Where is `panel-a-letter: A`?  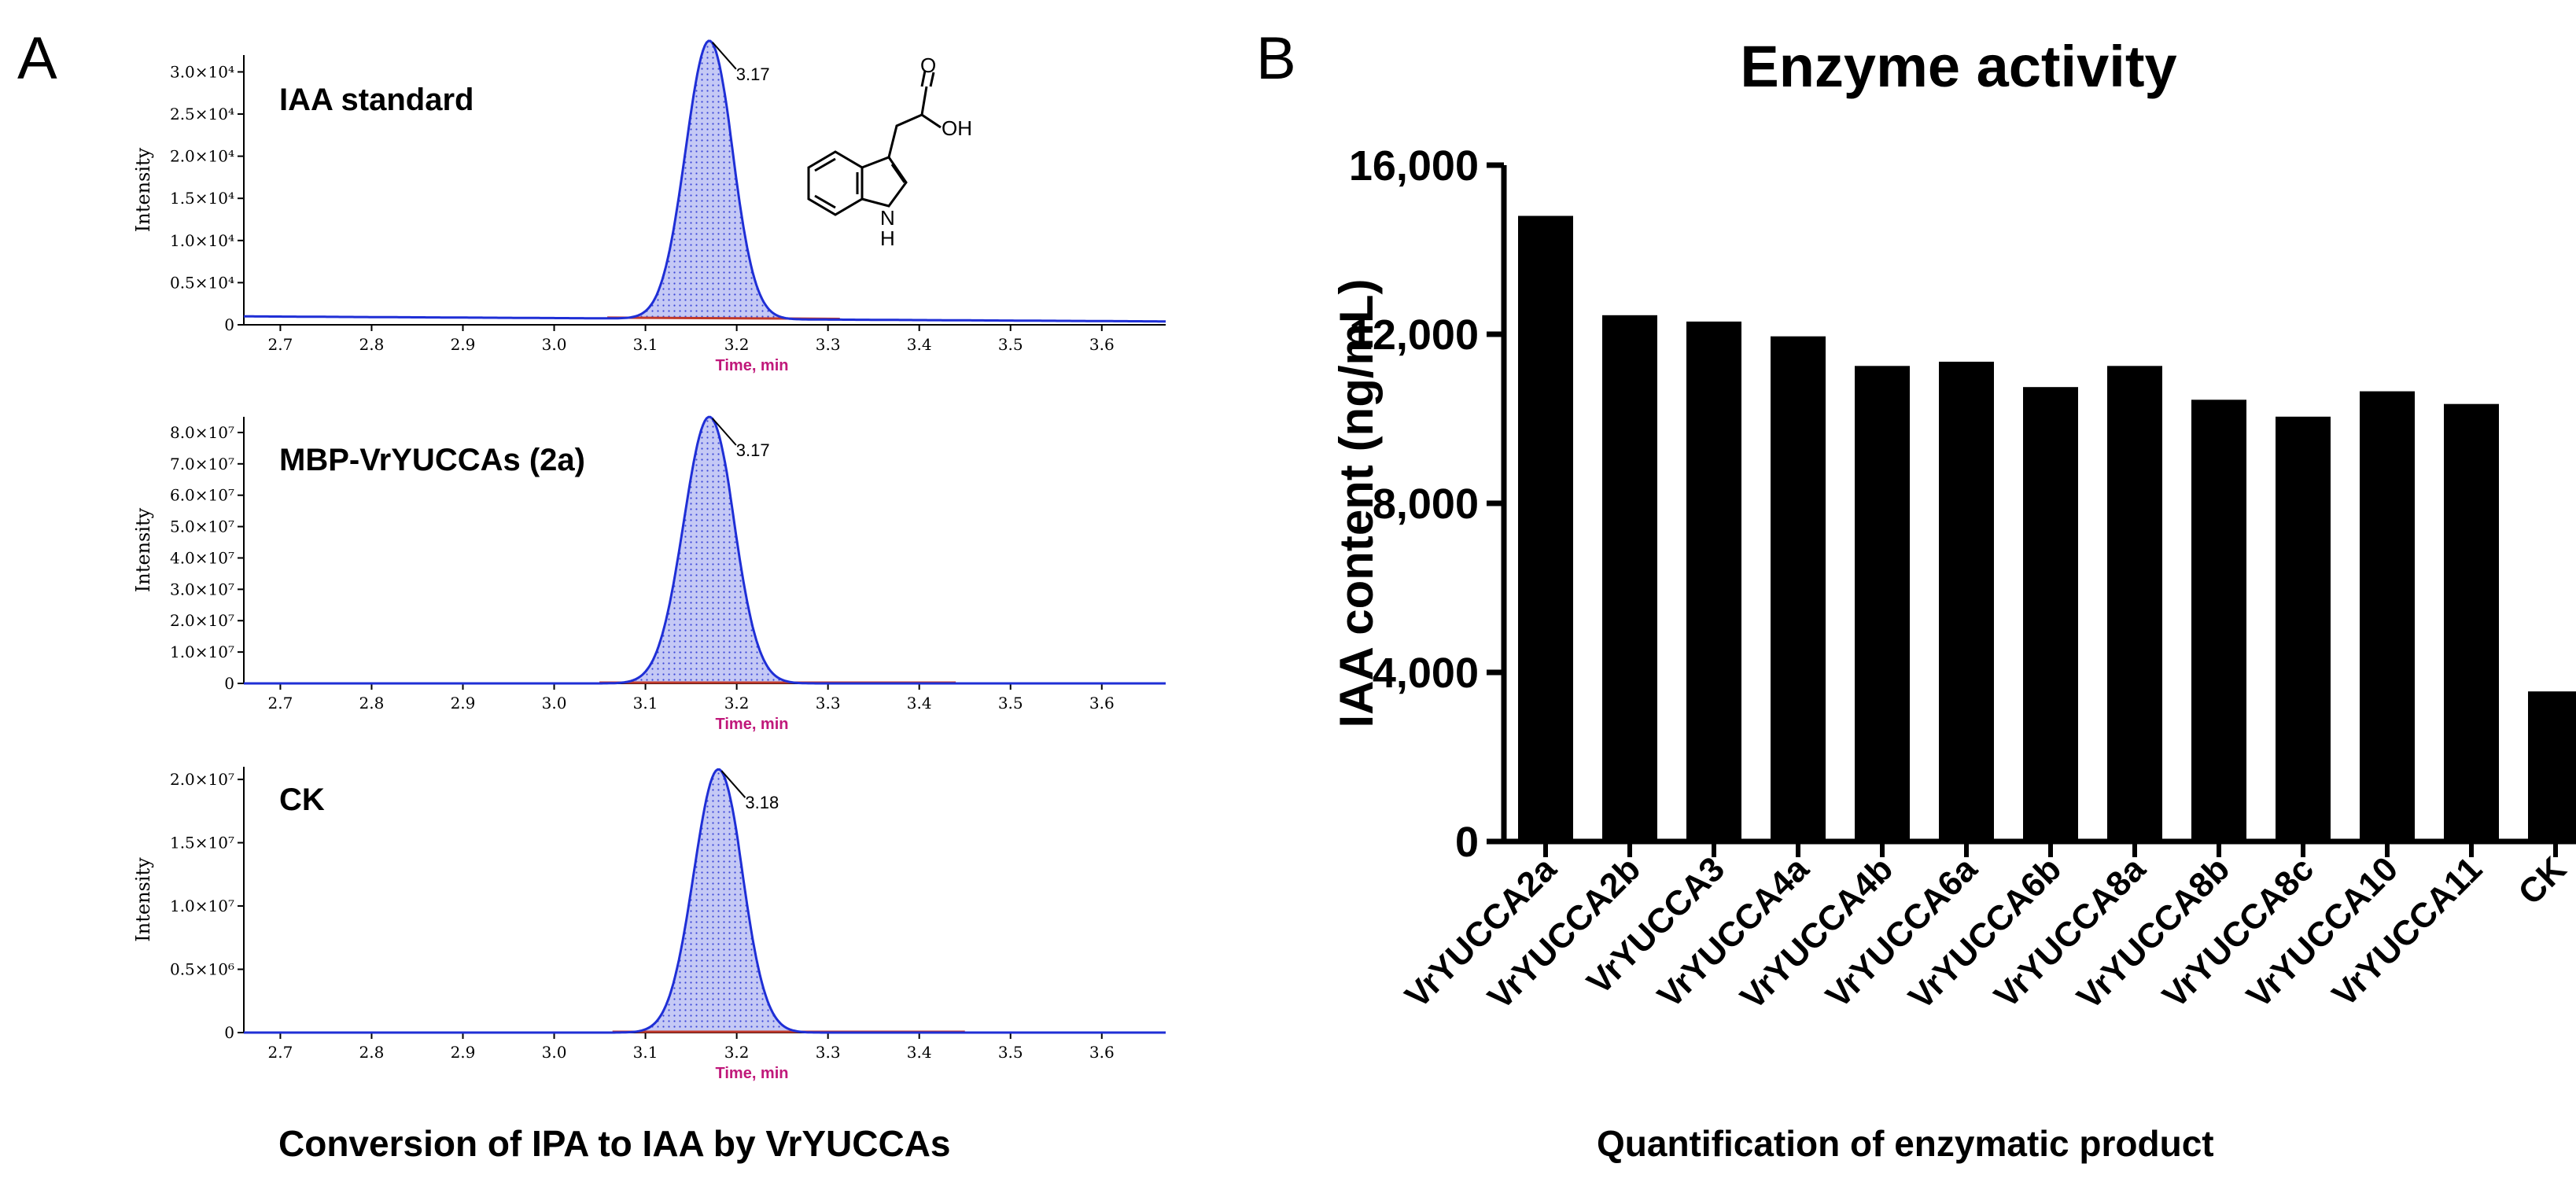 panel-a-letter: A is located at coordinates (37, 58).